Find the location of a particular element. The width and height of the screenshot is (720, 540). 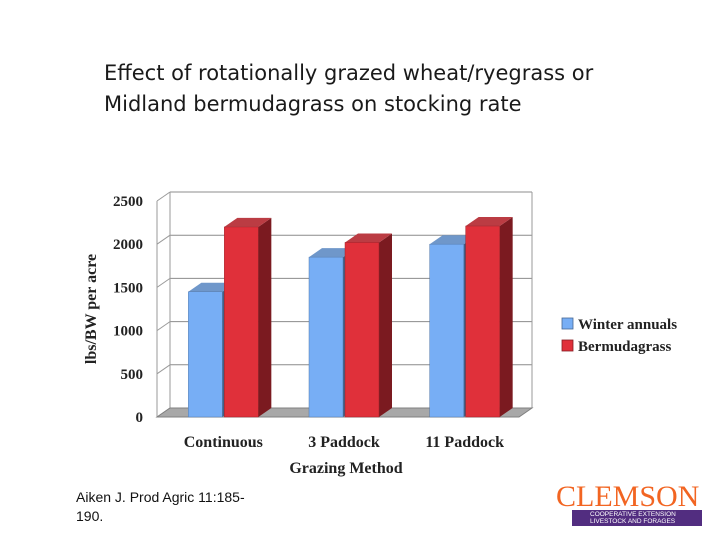

logo-line-2: LIVESTOCK AND FORAGES is located at coordinates (633, 521).